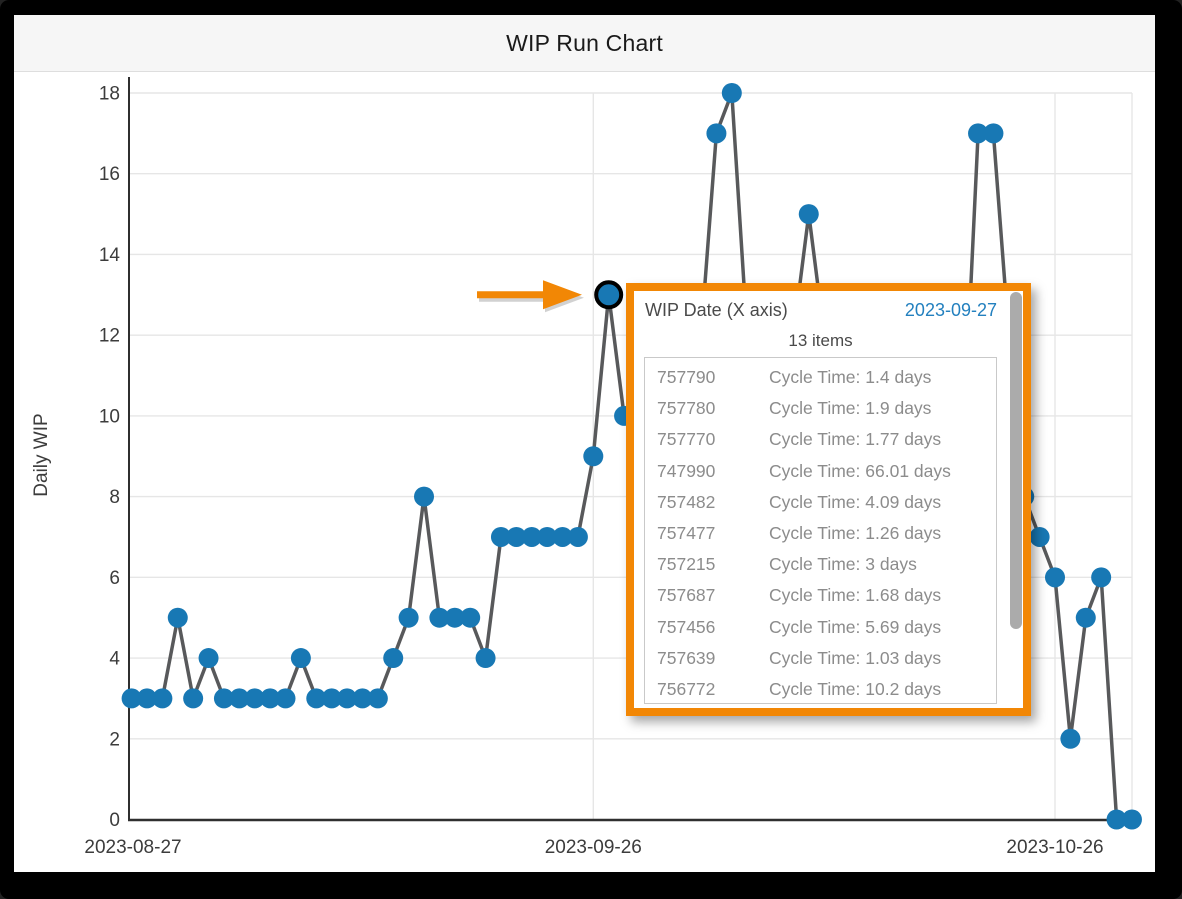  I want to click on tooltip-items-count: 13 items, so click(820, 340).